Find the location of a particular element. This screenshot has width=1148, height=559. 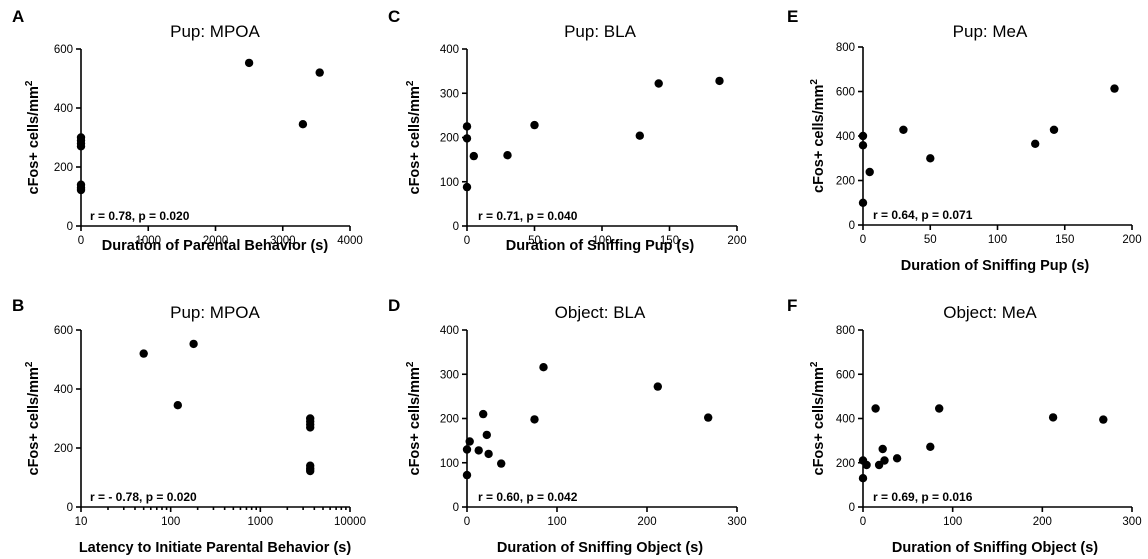

stat-annotation: r = 0.69, p = 0.016 is located at coordinates (923, 497).